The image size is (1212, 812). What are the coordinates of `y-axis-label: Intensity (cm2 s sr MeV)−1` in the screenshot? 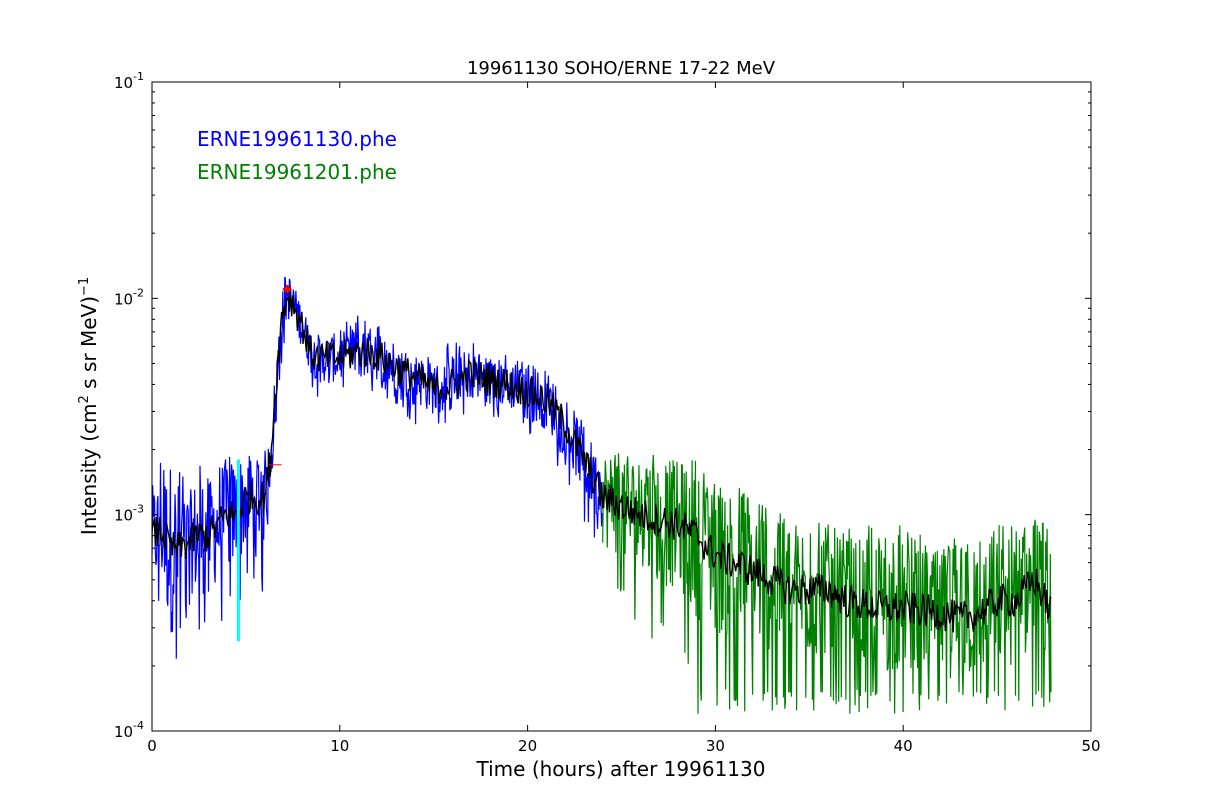 It's located at (89, 406).